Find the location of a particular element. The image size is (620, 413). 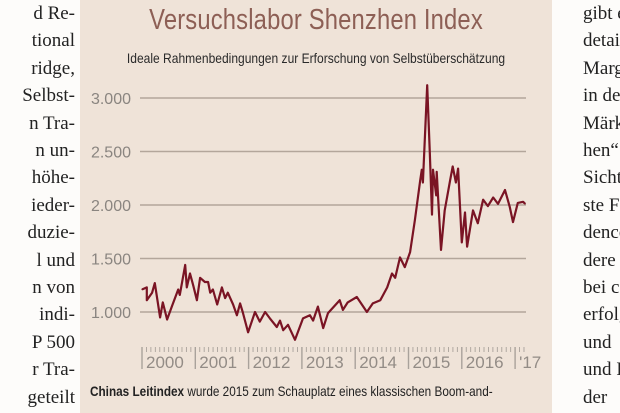

text-line: dence is located at coordinates (601, 233).